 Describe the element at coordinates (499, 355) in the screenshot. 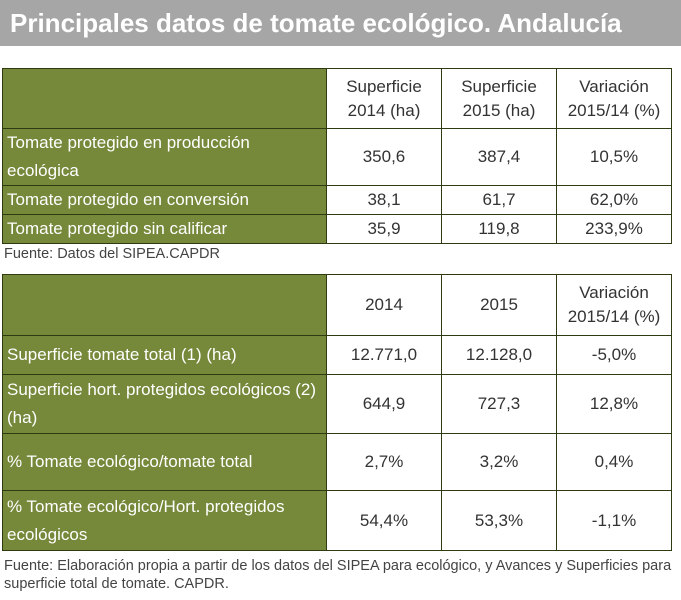

I see `cell: 12.128,0` at that location.